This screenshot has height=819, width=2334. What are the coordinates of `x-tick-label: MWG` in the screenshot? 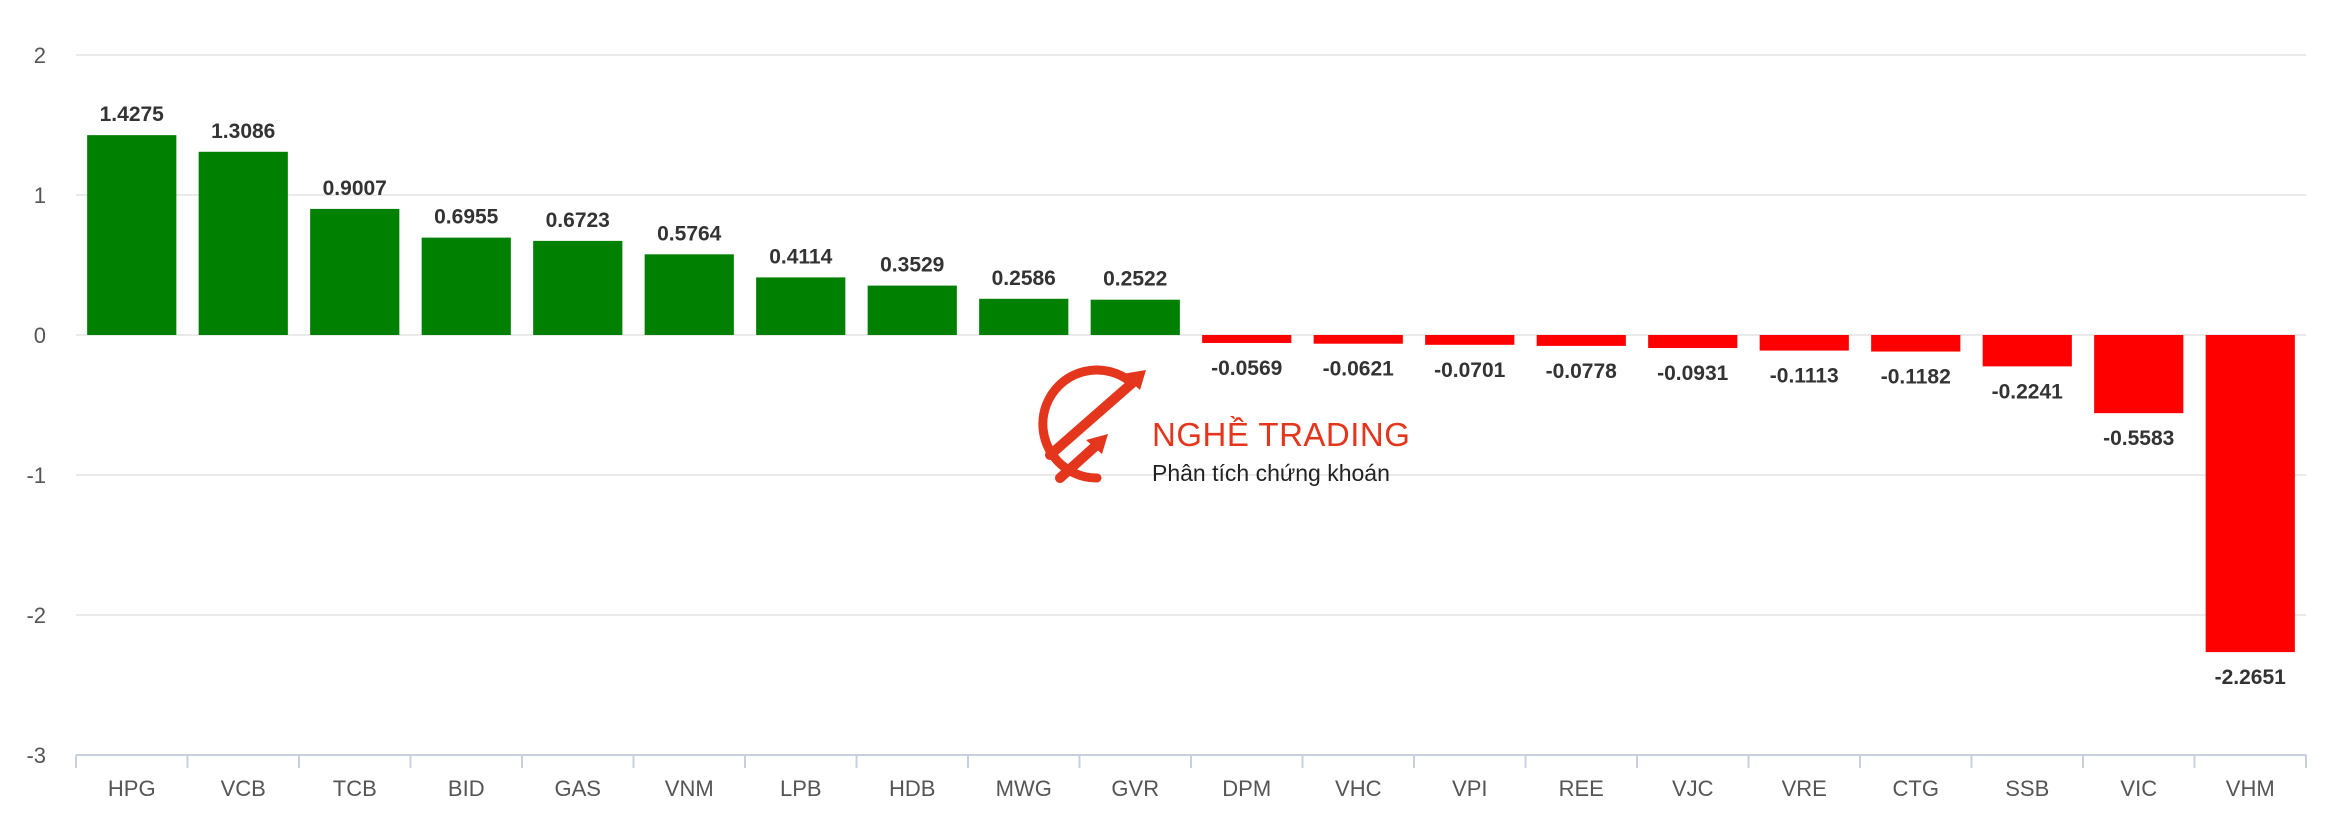 It's located at (1024, 788).